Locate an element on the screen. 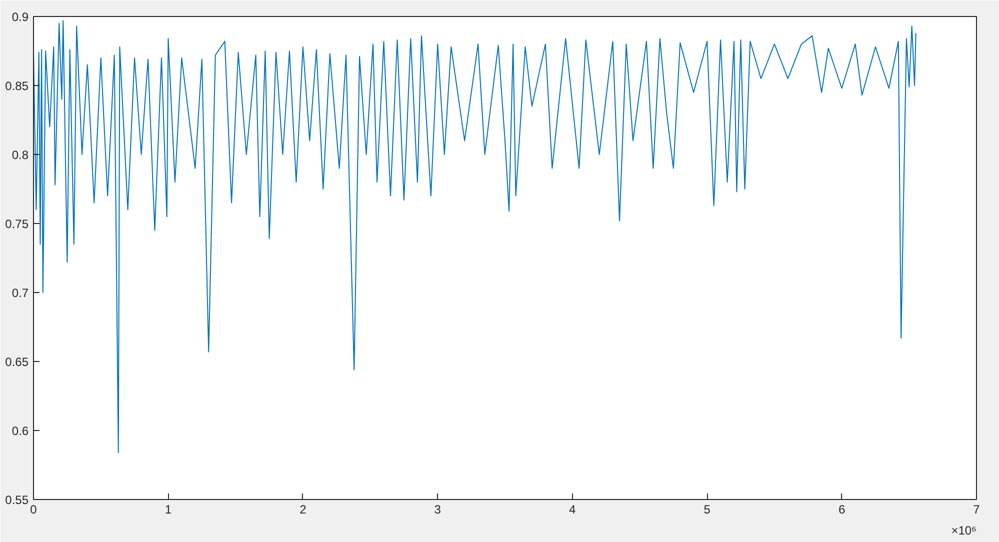 The height and width of the screenshot is (542, 999). x-tick-label: 2 is located at coordinates (303, 509).